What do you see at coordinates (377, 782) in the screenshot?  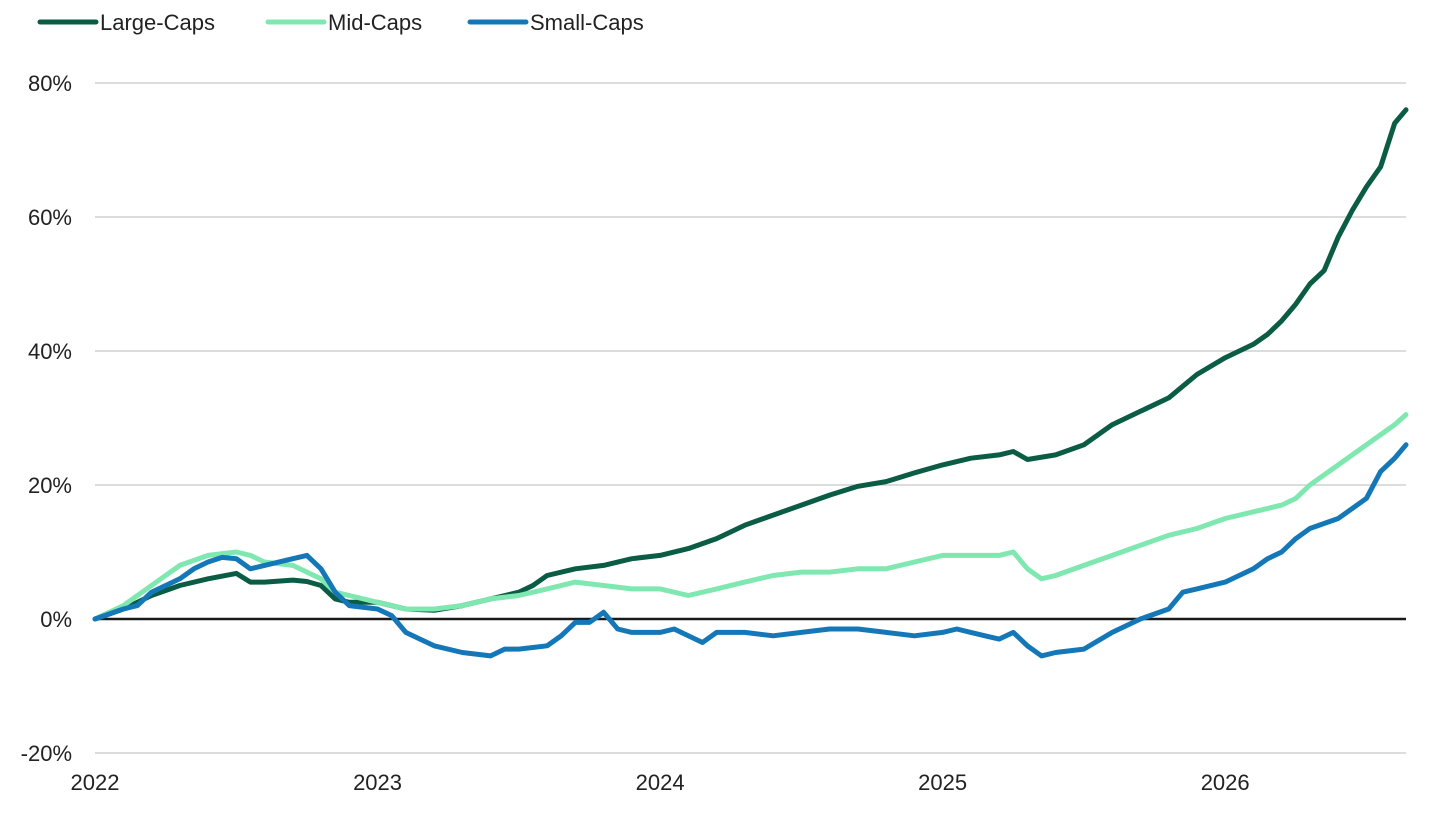 I see `x-tick-label: 2023` at bounding box center [377, 782].